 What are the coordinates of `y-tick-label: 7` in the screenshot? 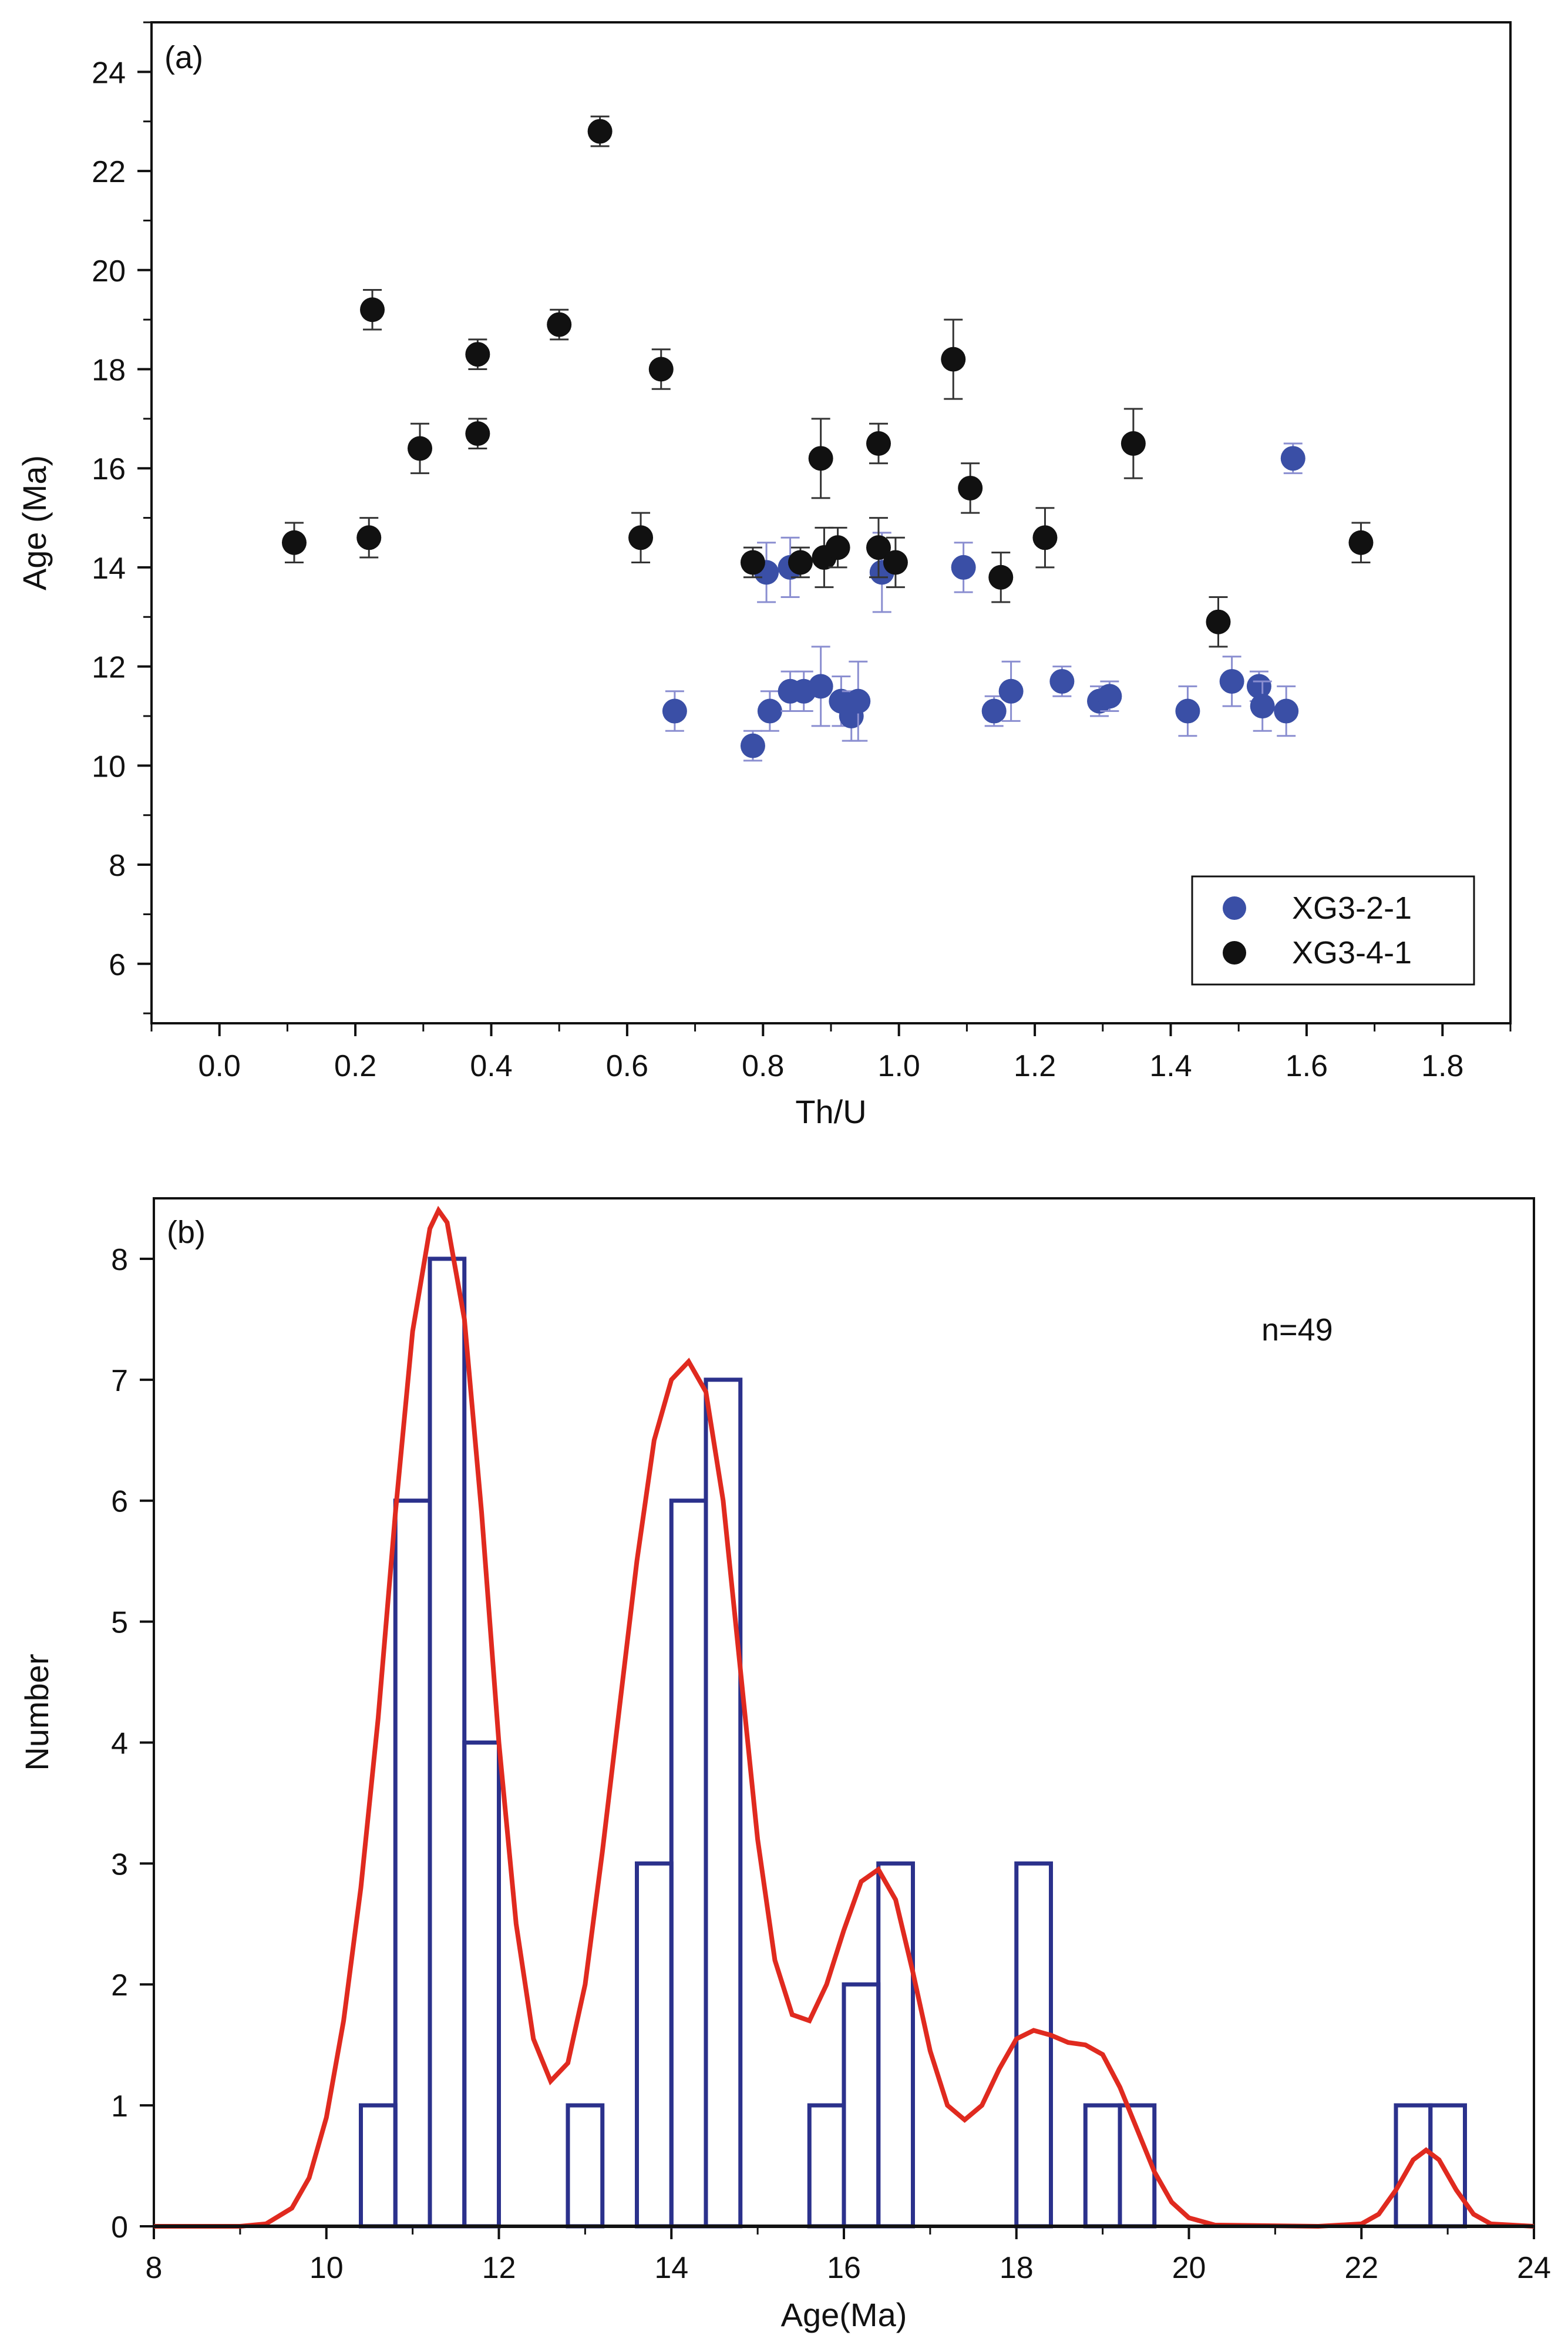 It's located at (120, 1381).